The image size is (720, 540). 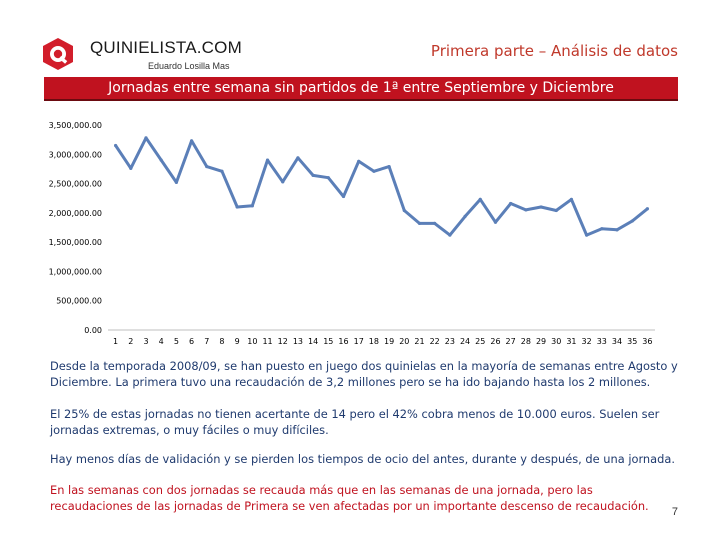 I want to click on y-tick-label: 3,000,000.00, so click(x=75, y=154).